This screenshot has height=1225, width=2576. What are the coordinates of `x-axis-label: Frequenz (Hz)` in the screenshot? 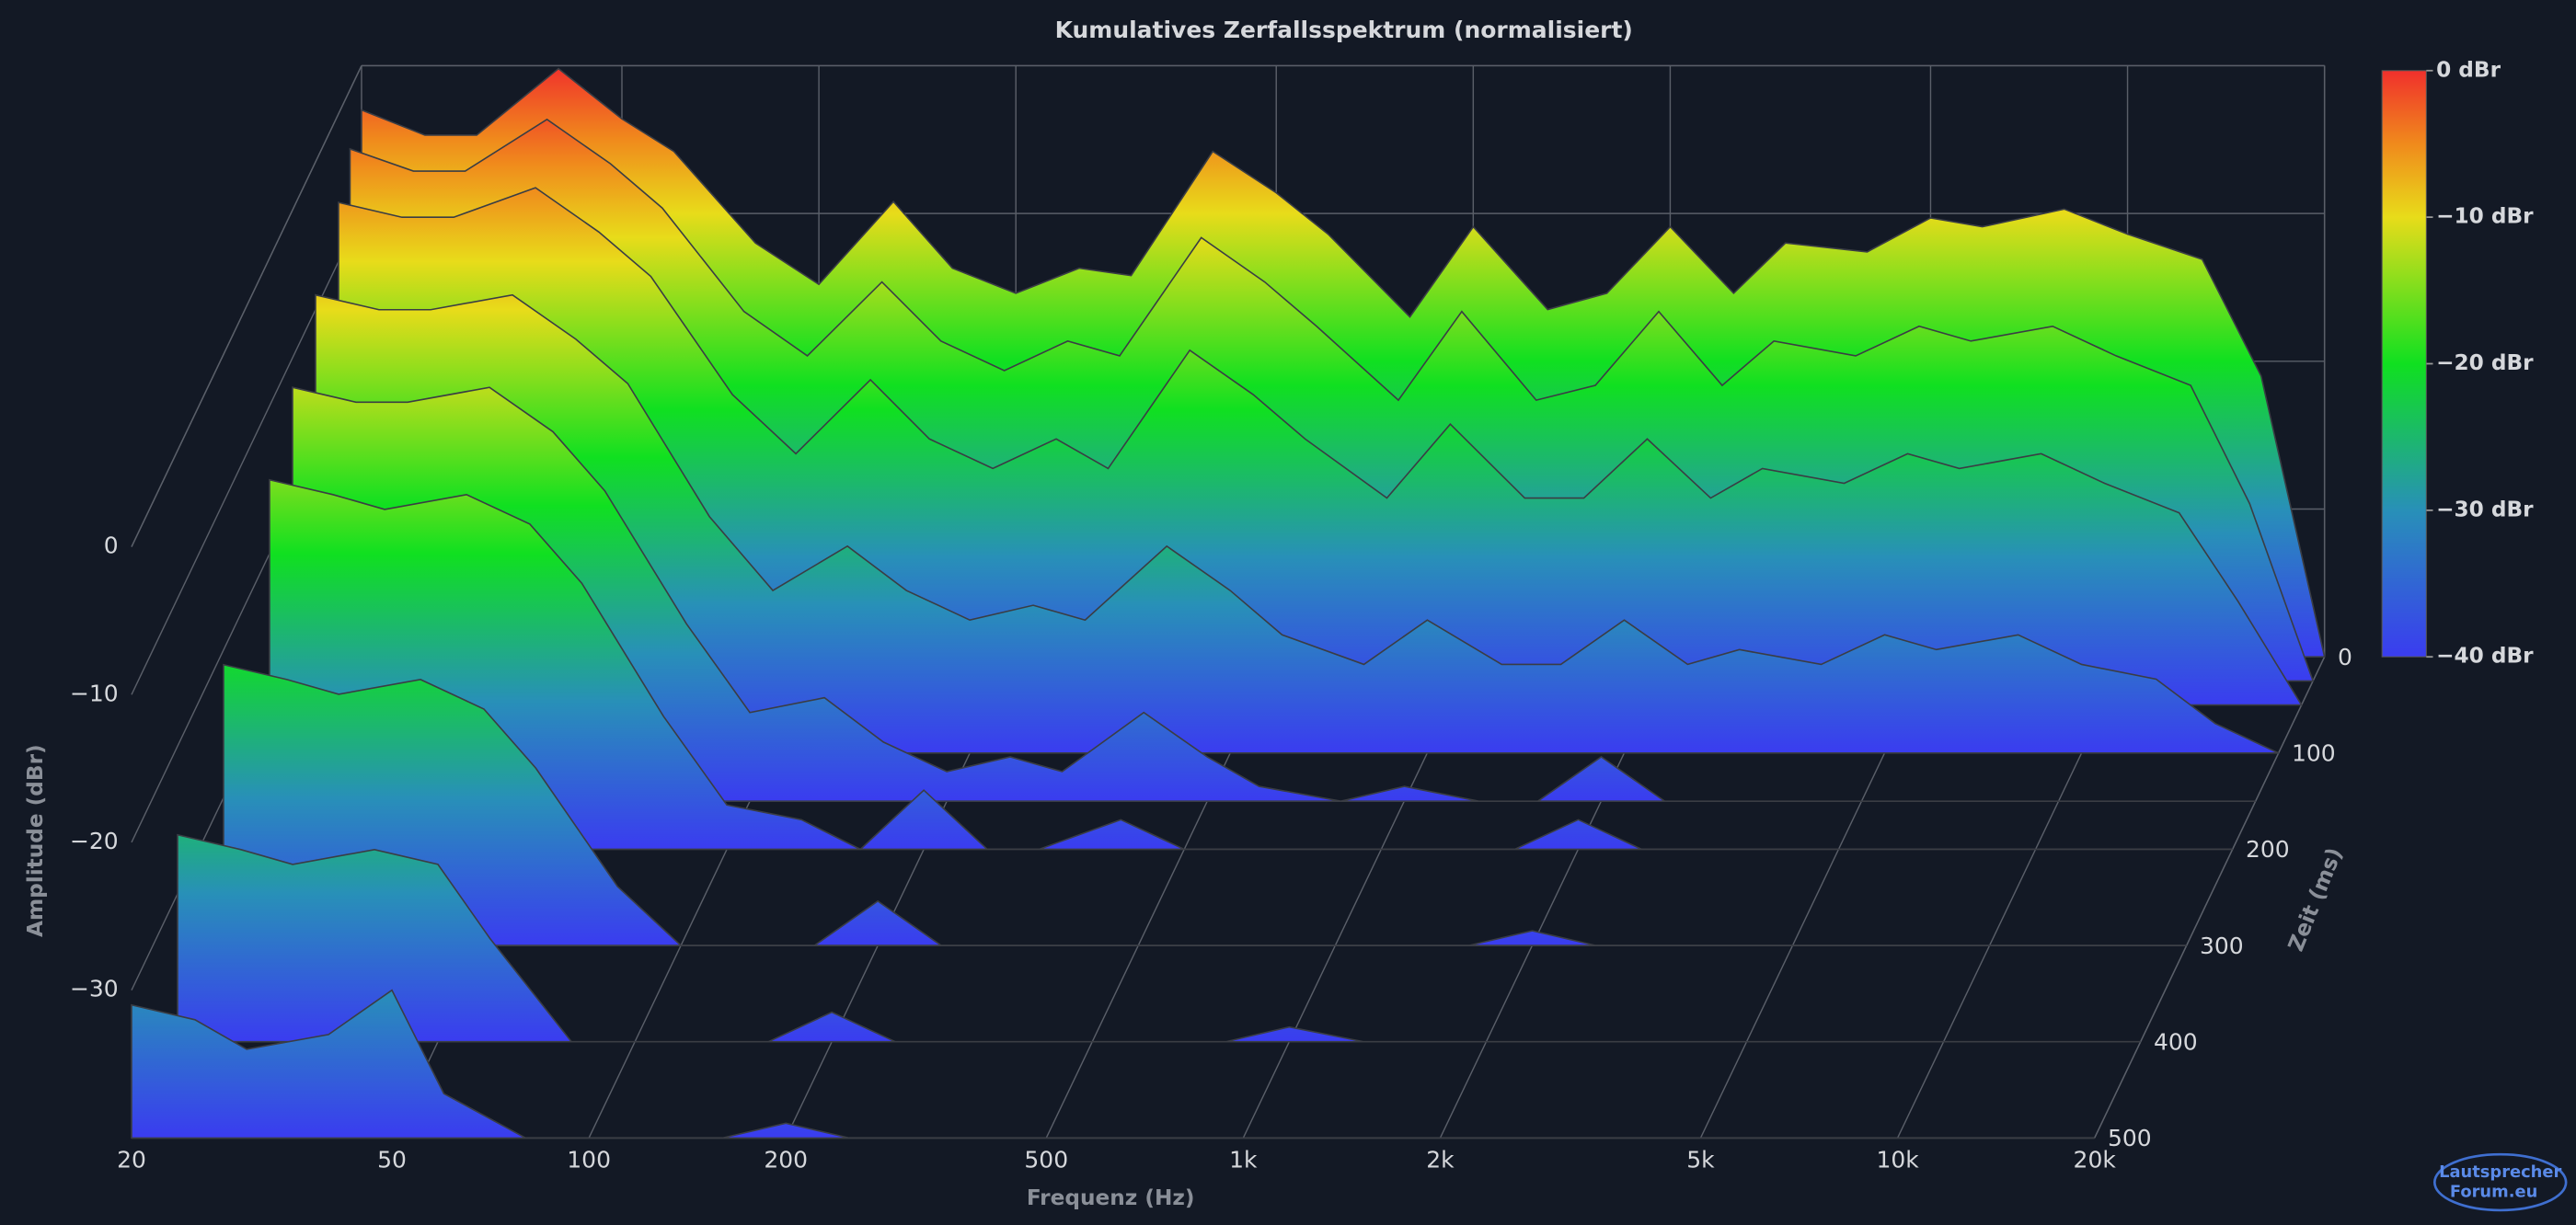 It's located at (1111, 1197).